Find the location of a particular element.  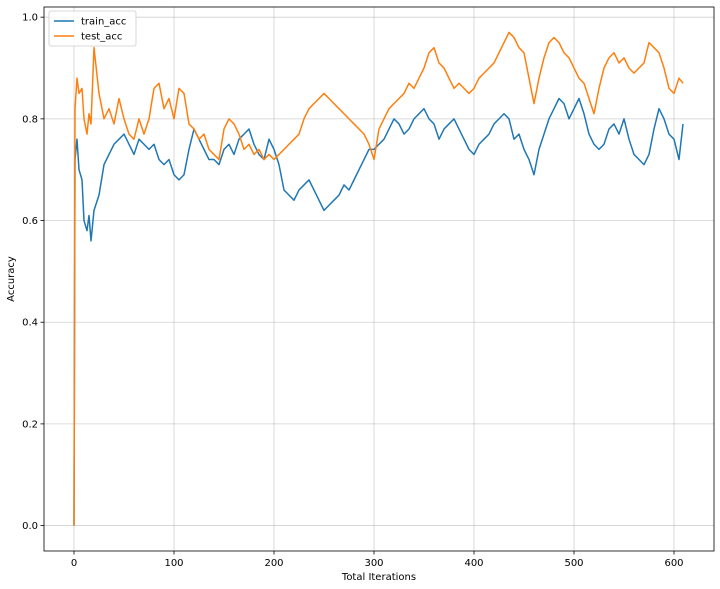

legend-label-train-acc: train_acc is located at coordinates (103, 22).